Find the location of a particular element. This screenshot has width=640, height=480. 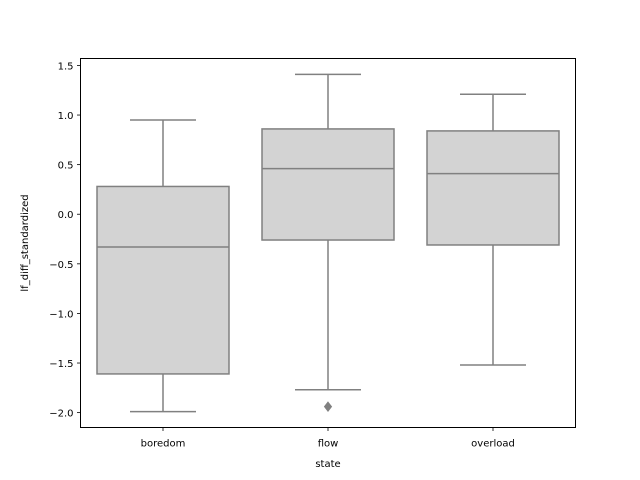

box-group-boredom is located at coordinates (163, 266).